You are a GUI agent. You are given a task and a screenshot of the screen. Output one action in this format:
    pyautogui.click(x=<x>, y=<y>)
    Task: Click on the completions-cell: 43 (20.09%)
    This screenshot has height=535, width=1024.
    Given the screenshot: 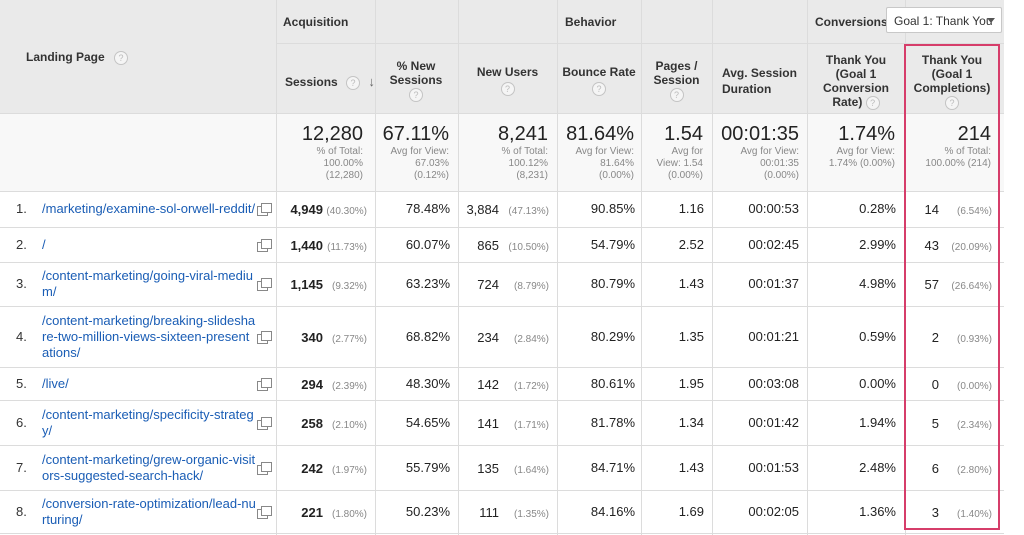 What is the action you would take?
    pyautogui.click(x=949, y=246)
    